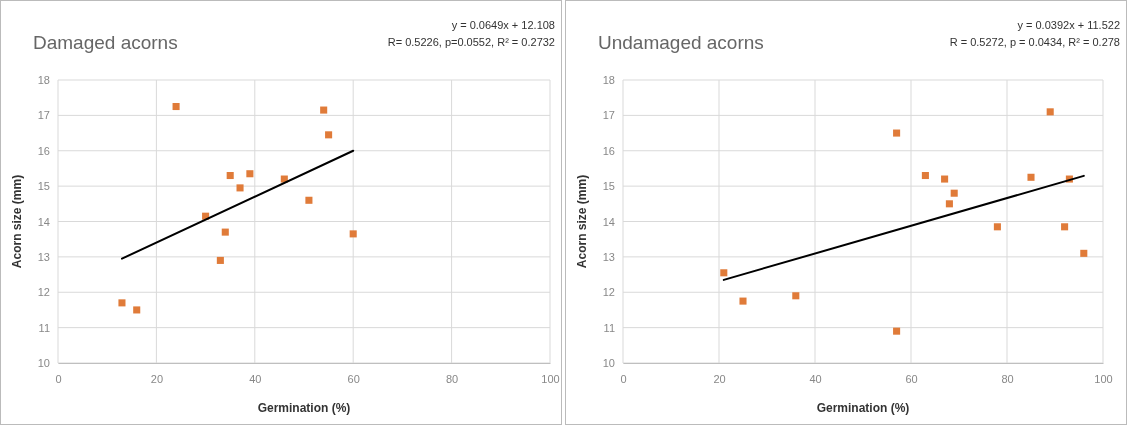  Describe the element at coordinates (503, 25) in the screenshot. I see `text: y = 0.0649x + 12.108` at that location.